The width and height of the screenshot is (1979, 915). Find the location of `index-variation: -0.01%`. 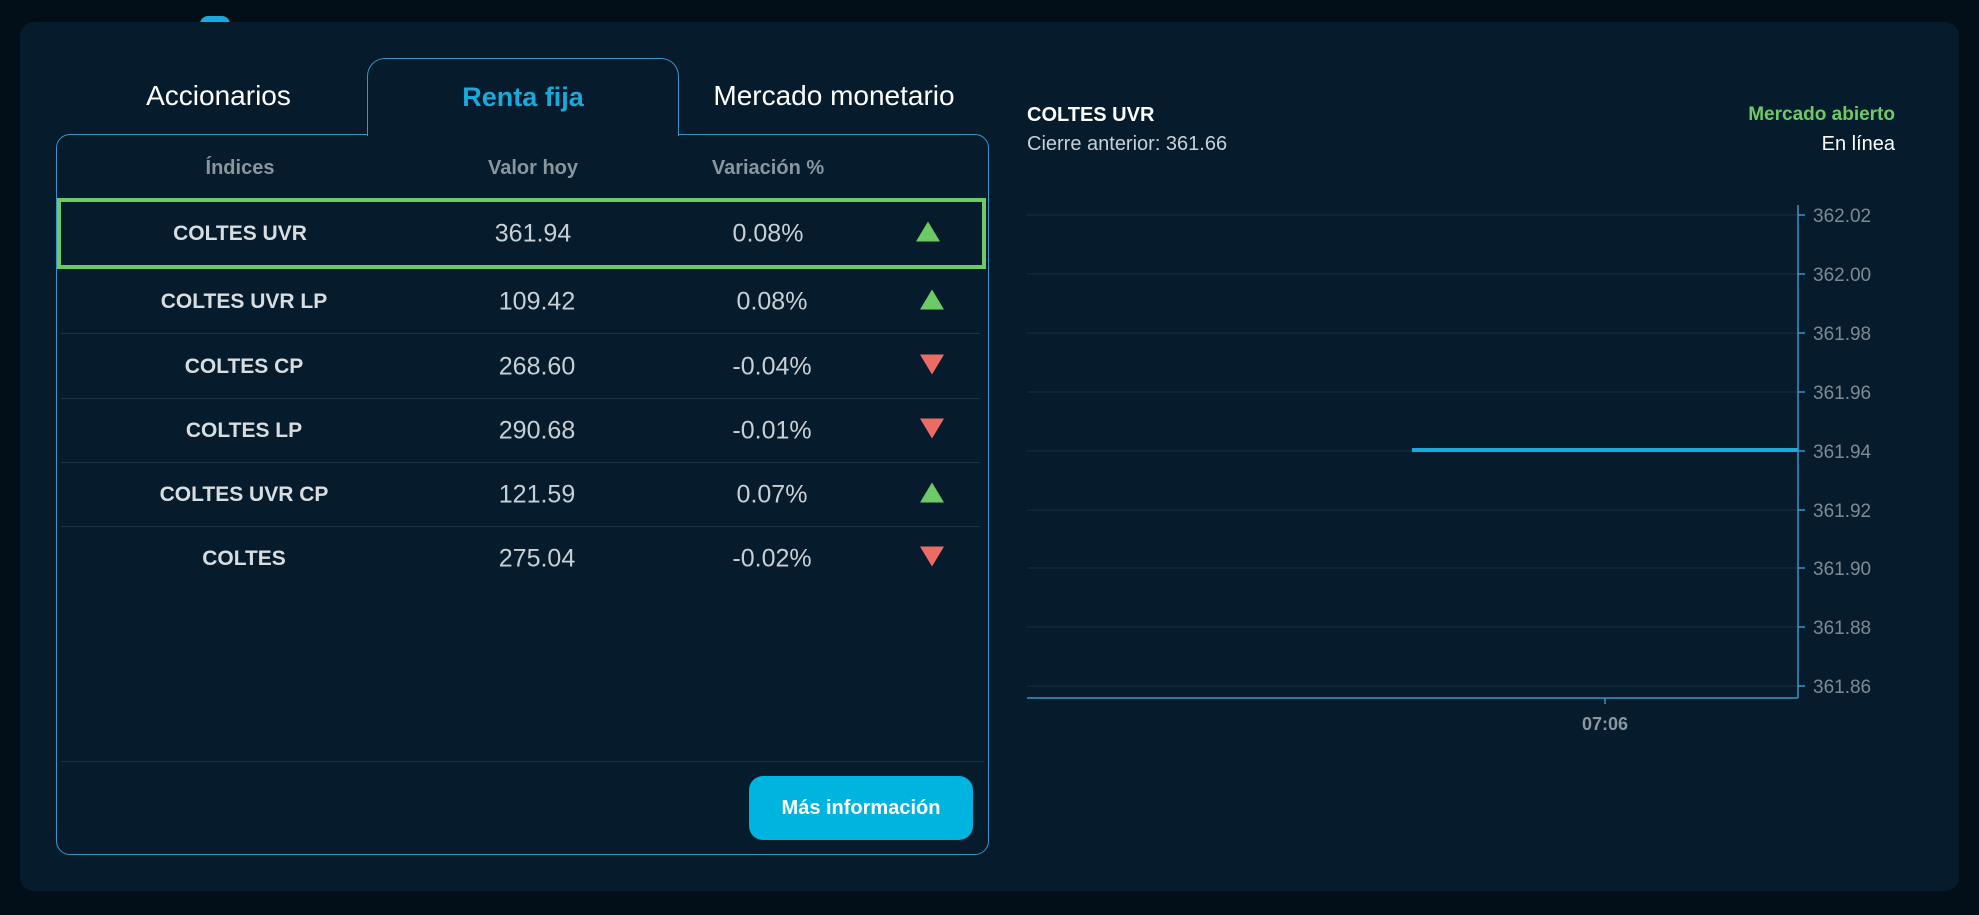

index-variation: -0.01% is located at coordinates (772, 430).